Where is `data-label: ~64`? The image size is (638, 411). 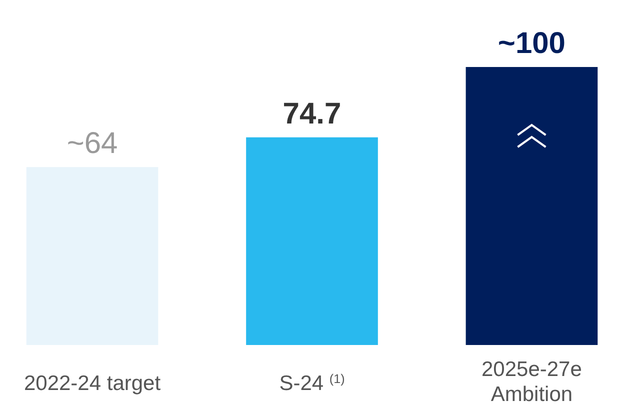 data-label: ~64 is located at coordinates (92, 143).